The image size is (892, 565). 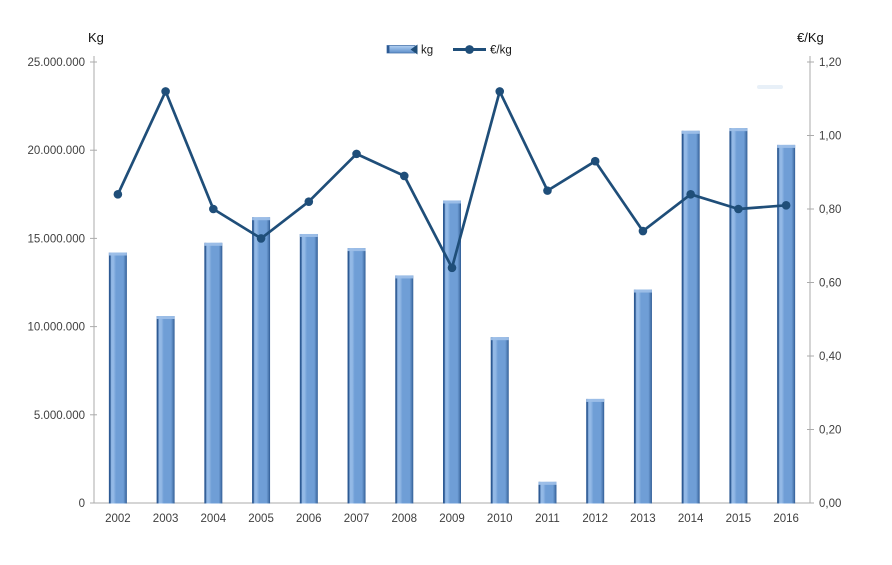 What do you see at coordinates (595, 161) in the screenshot?
I see `line-point-2012` at bounding box center [595, 161].